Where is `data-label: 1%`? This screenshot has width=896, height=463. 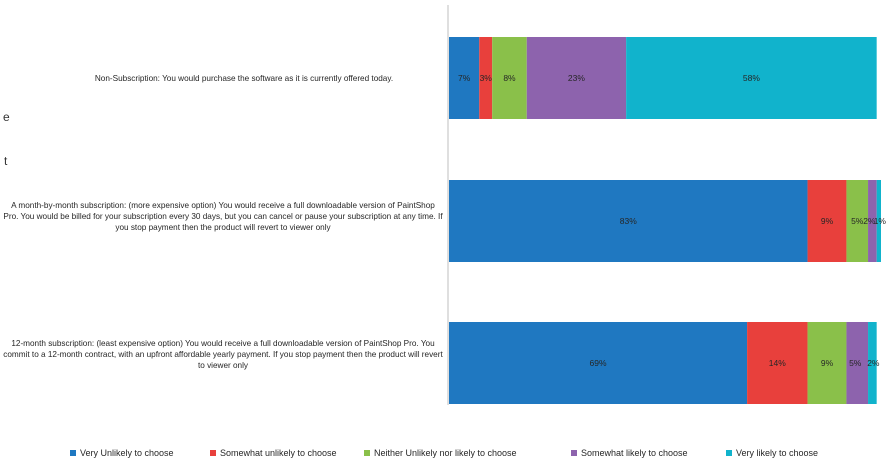 data-label: 1% is located at coordinates (880, 221).